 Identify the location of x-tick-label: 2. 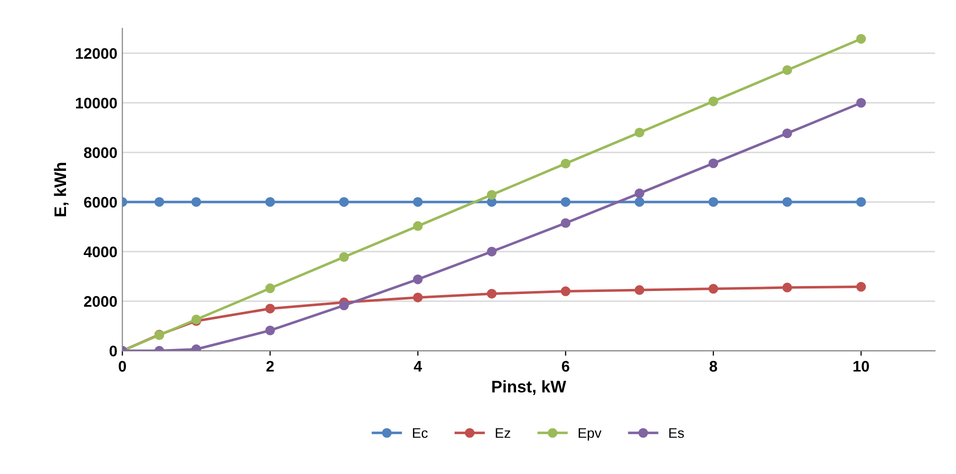
(270, 366).